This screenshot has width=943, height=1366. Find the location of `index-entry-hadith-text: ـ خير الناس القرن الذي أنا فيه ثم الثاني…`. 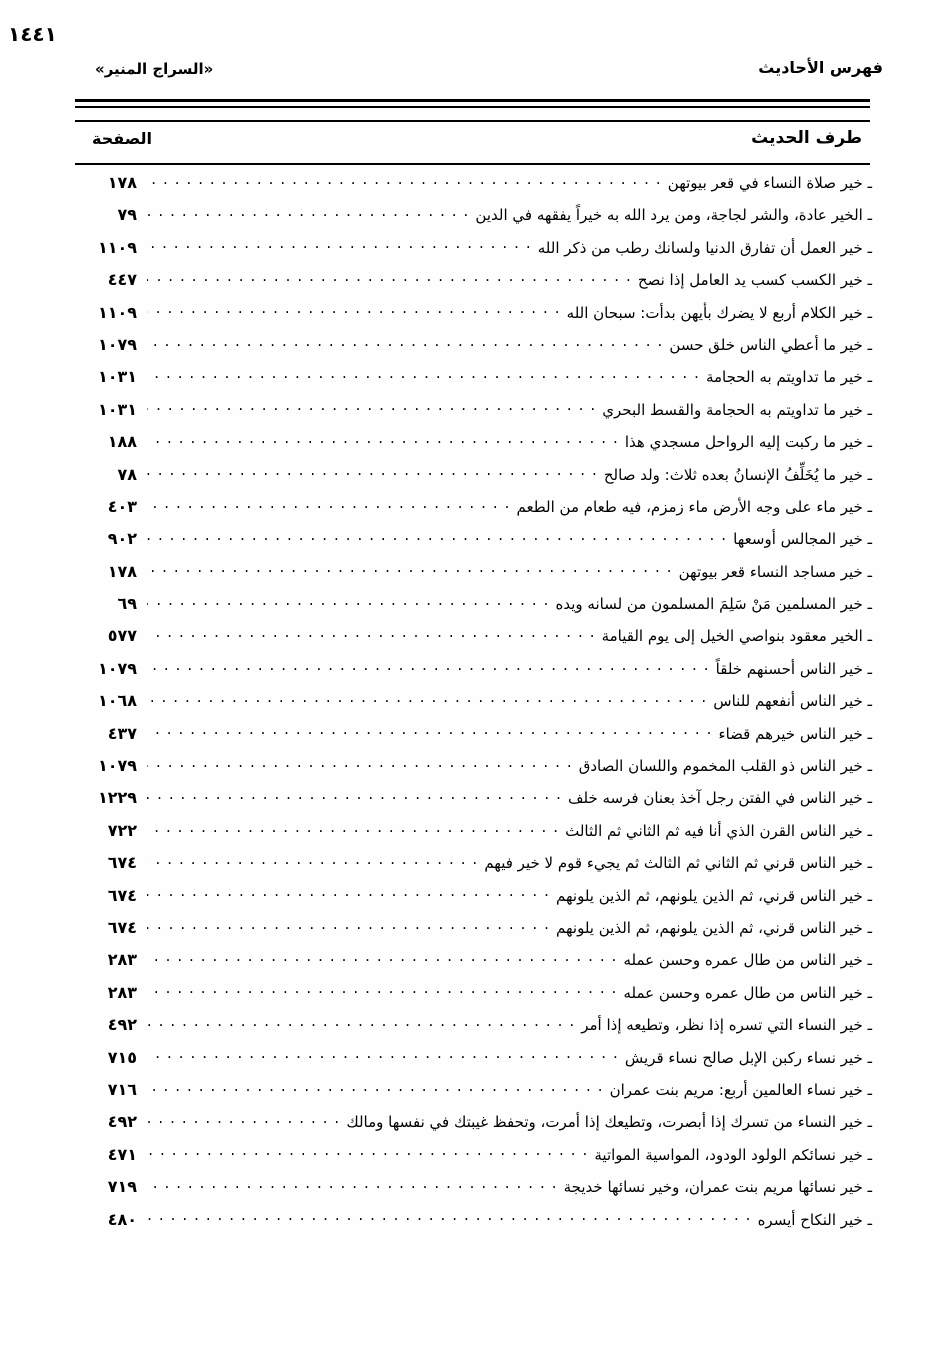

index-entry-hadith-text: ـ خير الناس القرن الذي أنا فيه ثم الثاني… is located at coordinates (718, 830).